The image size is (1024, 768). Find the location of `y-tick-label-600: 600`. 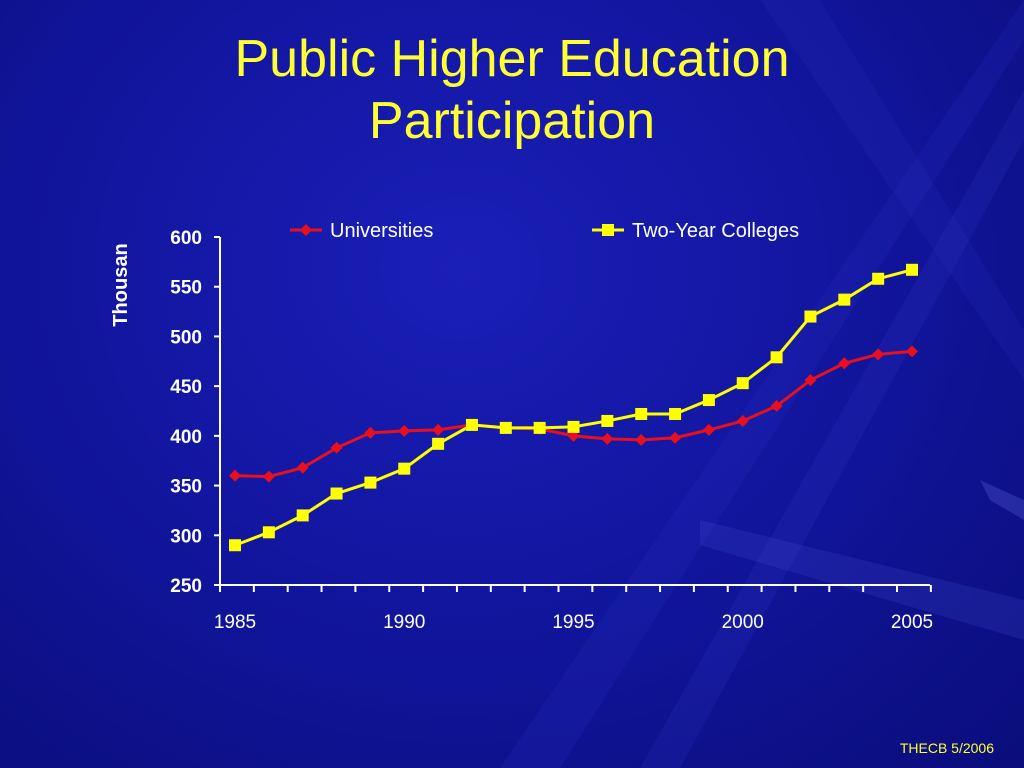

y-tick-label-600: 600 is located at coordinates (186, 238).